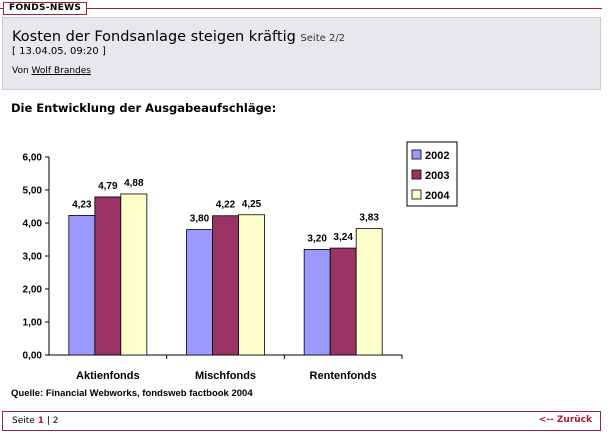  Describe the element at coordinates (226, 205) in the screenshot. I see `data-label: 4,22` at that location.